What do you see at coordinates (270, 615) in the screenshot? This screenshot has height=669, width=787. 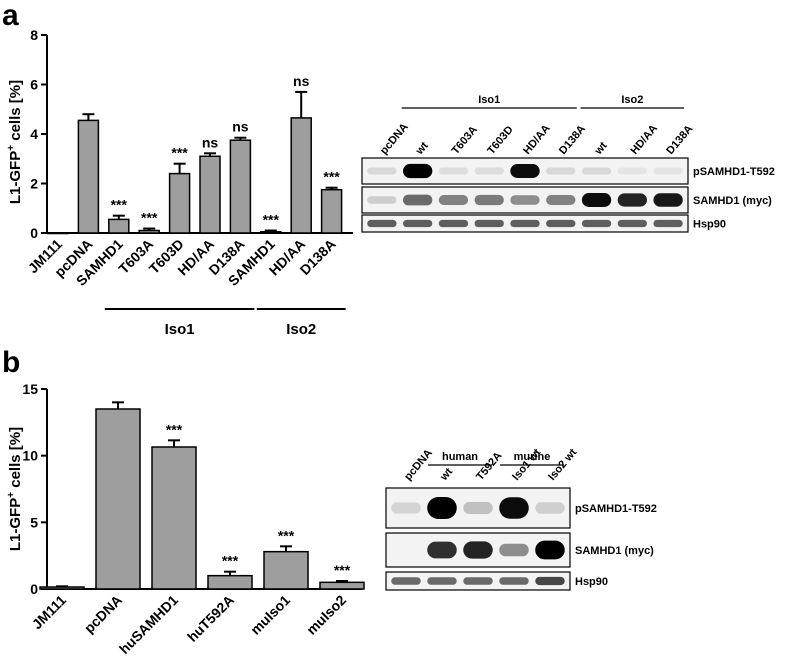 I see `category-label: muIso1` at bounding box center [270, 615].